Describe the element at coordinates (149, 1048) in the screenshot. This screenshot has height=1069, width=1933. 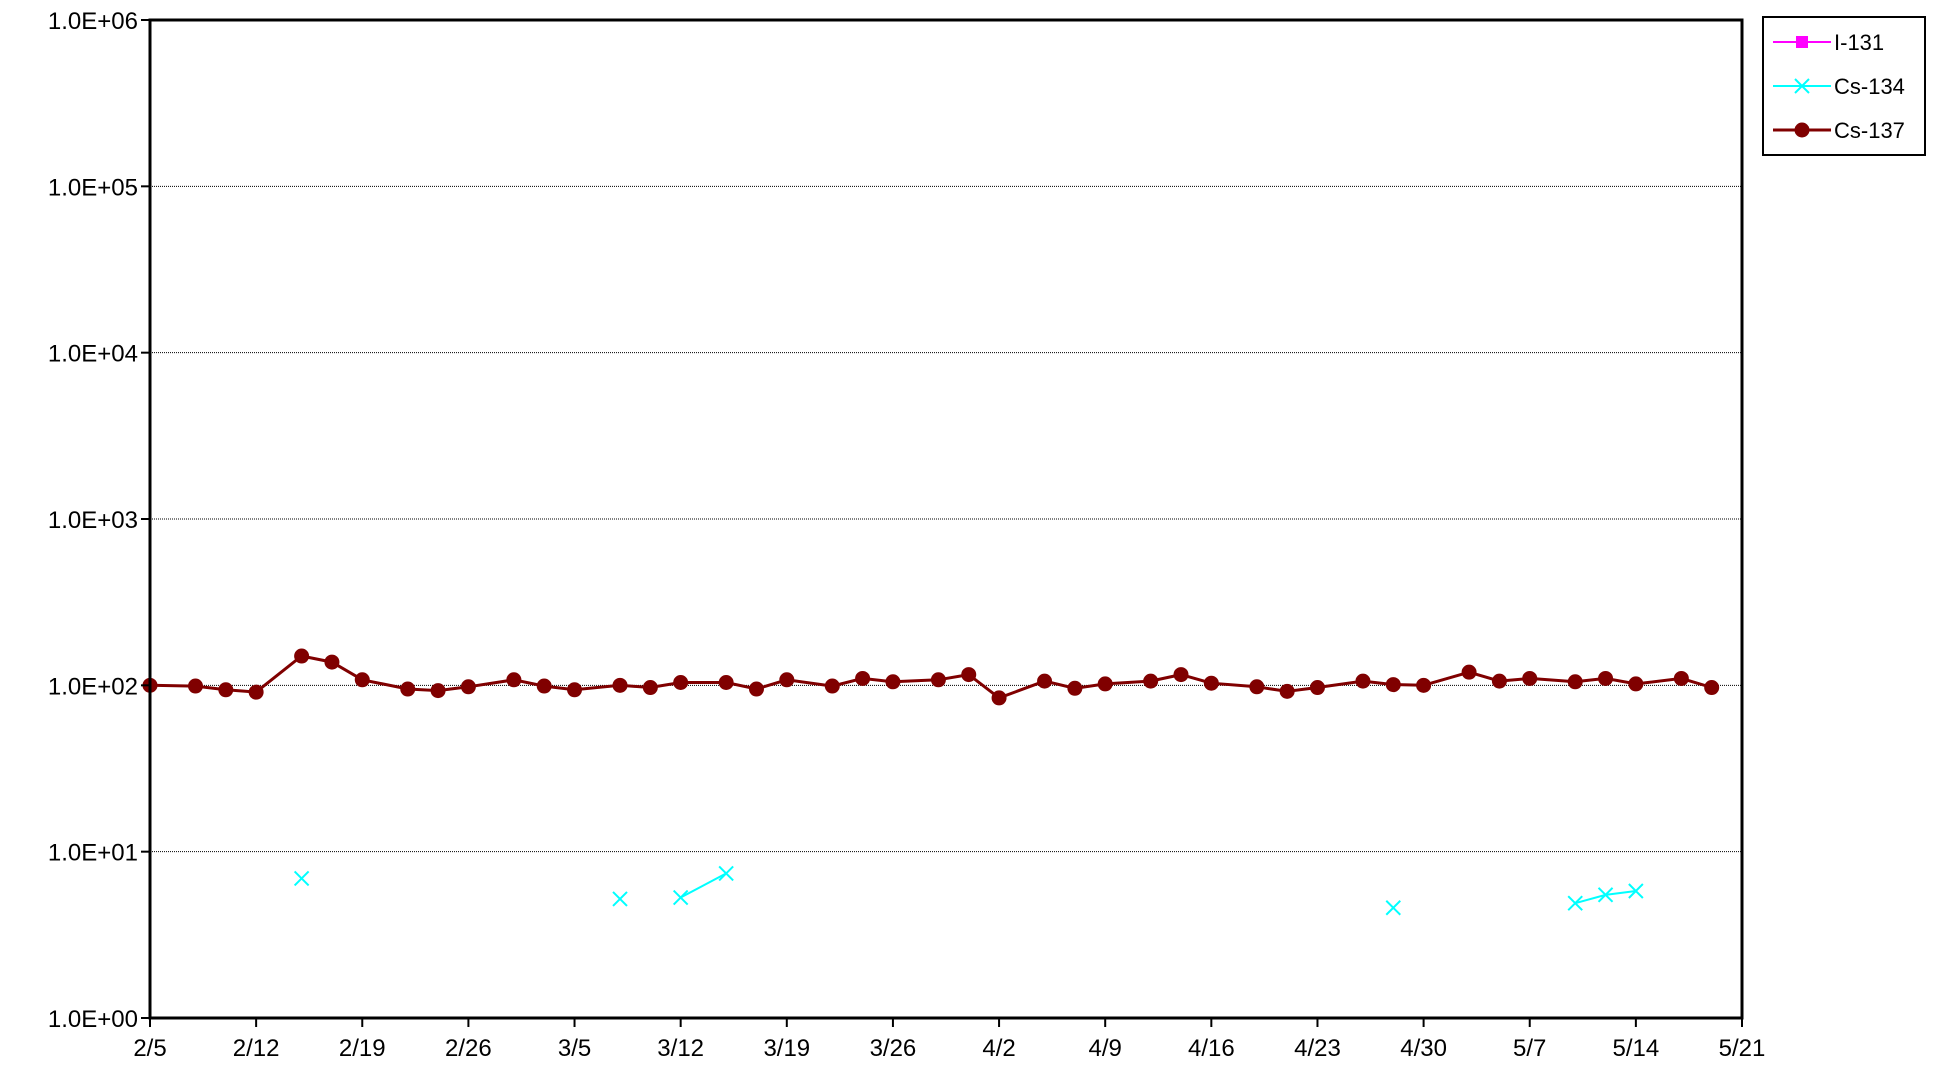
I see `x-tick-label: 2/5` at that location.